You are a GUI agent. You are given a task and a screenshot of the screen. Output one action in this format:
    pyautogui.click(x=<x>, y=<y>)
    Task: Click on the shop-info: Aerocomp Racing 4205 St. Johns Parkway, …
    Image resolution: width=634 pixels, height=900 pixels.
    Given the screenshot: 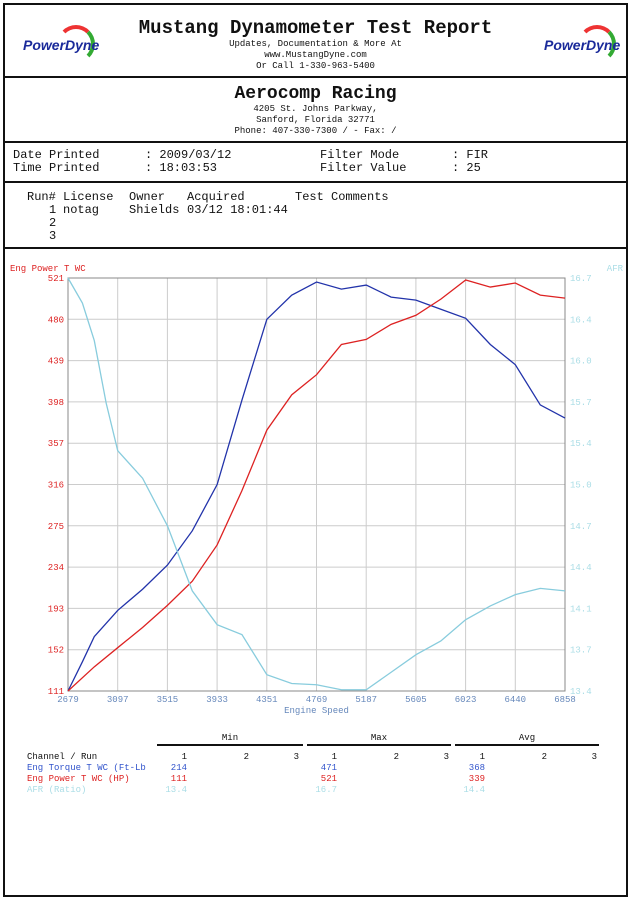 What is the action you would take?
    pyautogui.click(x=315, y=110)
    